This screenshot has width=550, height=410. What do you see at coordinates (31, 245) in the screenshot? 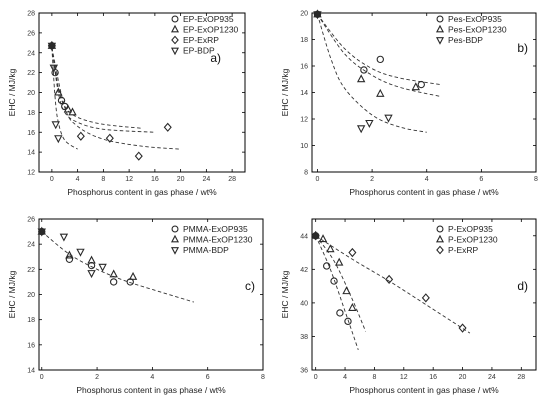
I see `y-tick-label: 24` at bounding box center [31, 245].